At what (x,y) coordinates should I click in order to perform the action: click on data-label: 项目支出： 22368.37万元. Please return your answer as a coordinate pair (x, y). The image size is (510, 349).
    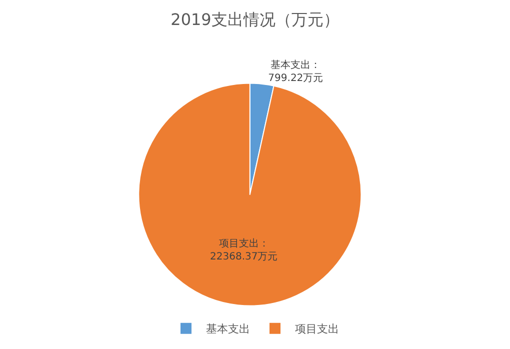
    Looking at the image, I should click on (244, 249).